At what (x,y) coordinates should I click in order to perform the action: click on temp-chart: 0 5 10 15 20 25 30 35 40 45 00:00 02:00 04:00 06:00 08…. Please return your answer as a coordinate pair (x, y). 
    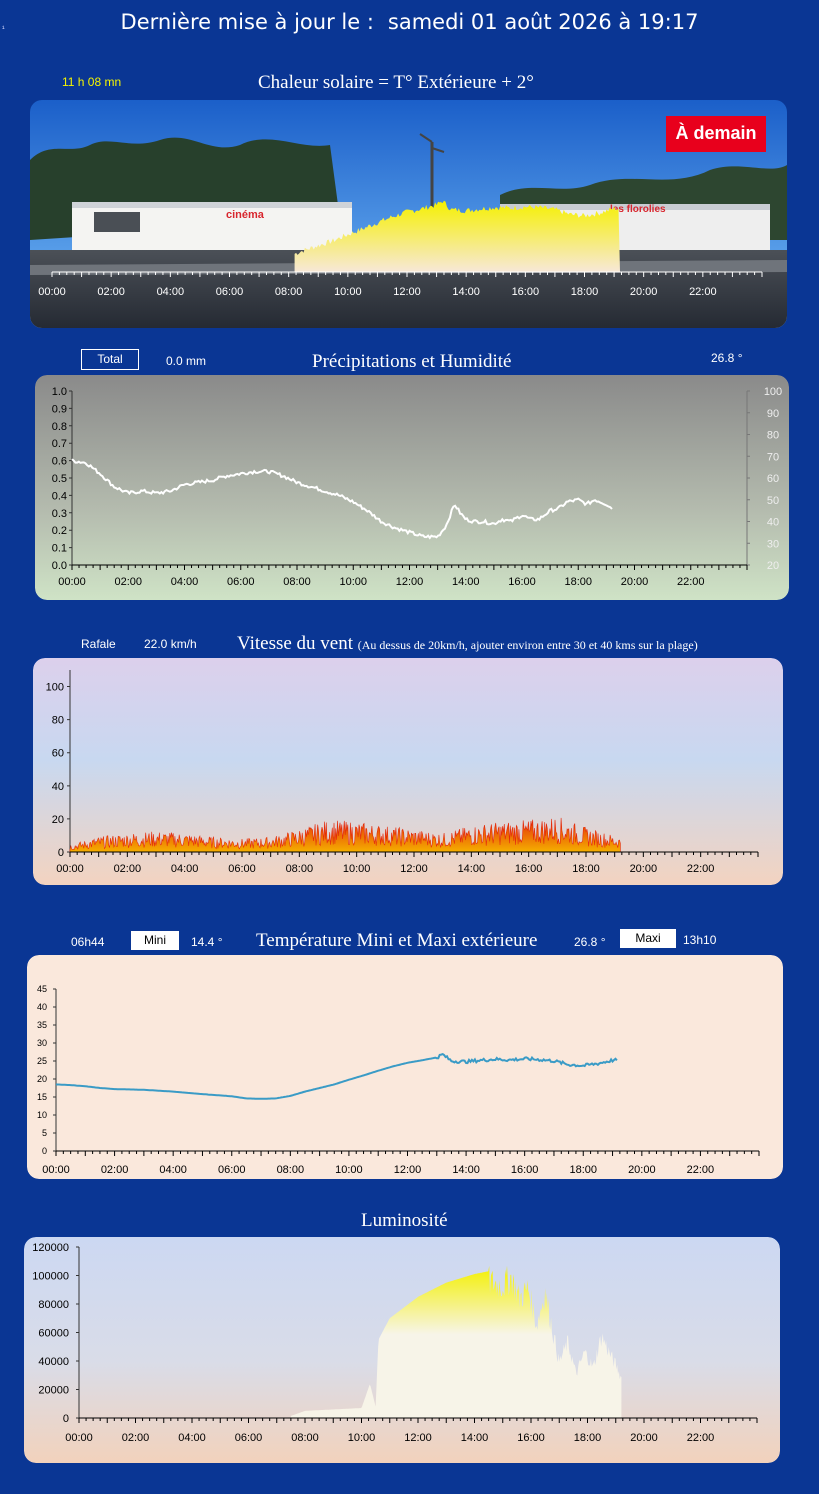
    Looking at the image, I should click on (405, 1067).